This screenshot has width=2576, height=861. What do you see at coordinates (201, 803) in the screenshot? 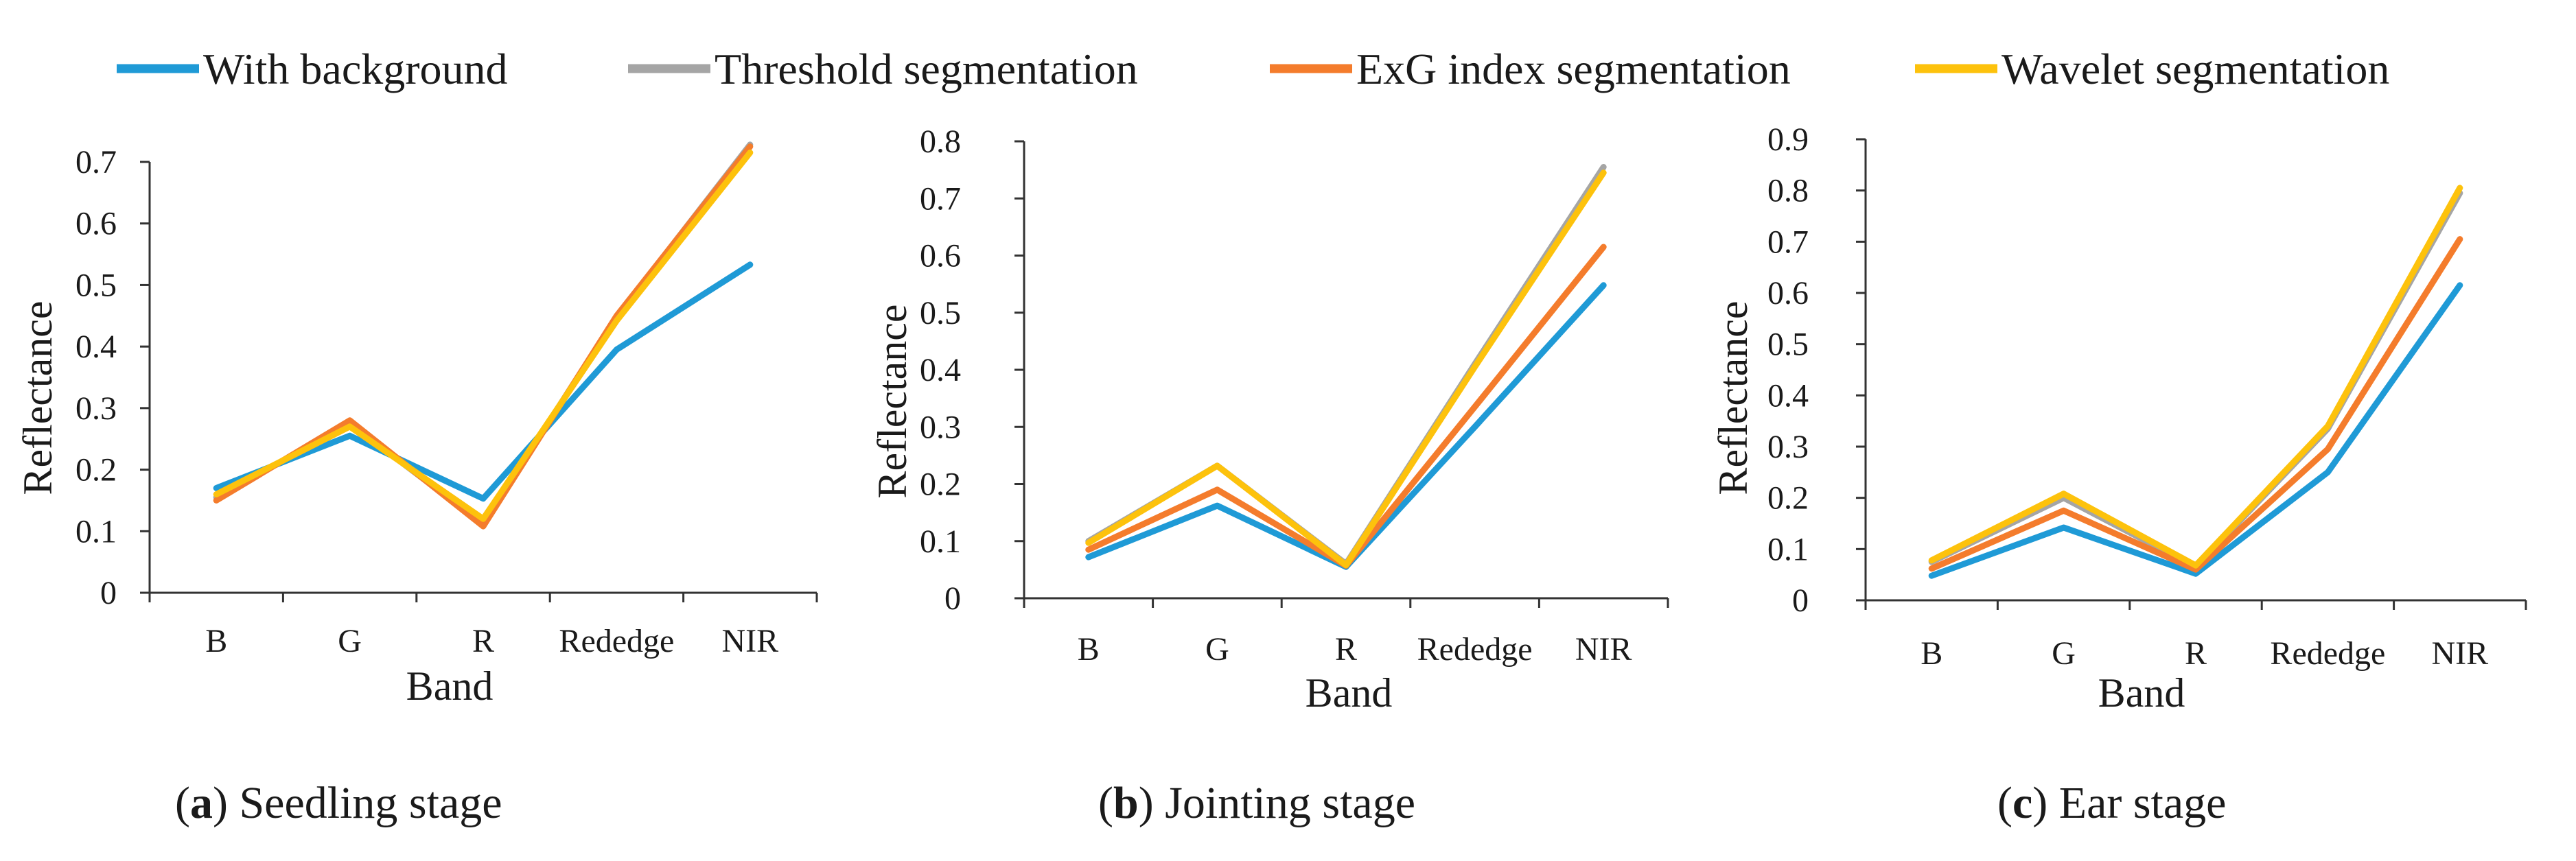
I see `caption-letter: a` at bounding box center [201, 803].